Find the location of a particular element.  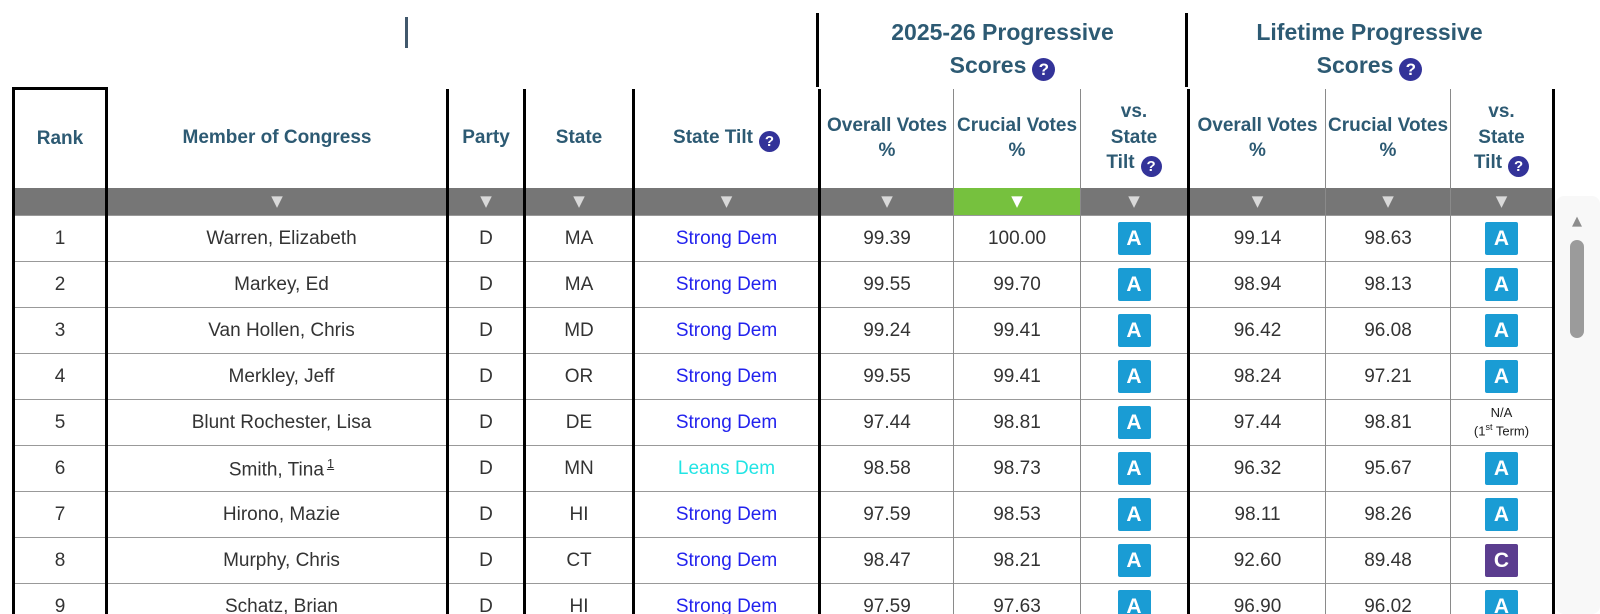

overall-2025-cell: 99.39 is located at coordinates (886, 238).